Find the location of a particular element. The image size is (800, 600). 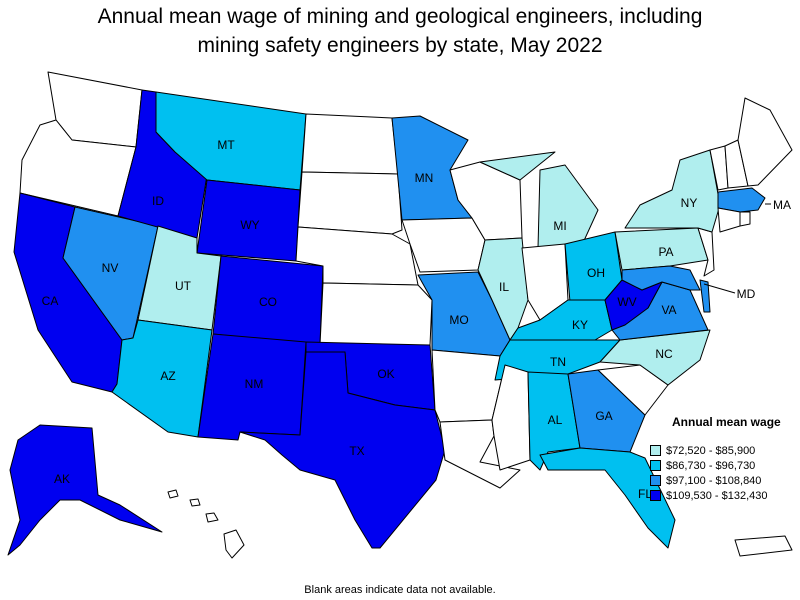

label-MT: MT is located at coordinates (226, 145).